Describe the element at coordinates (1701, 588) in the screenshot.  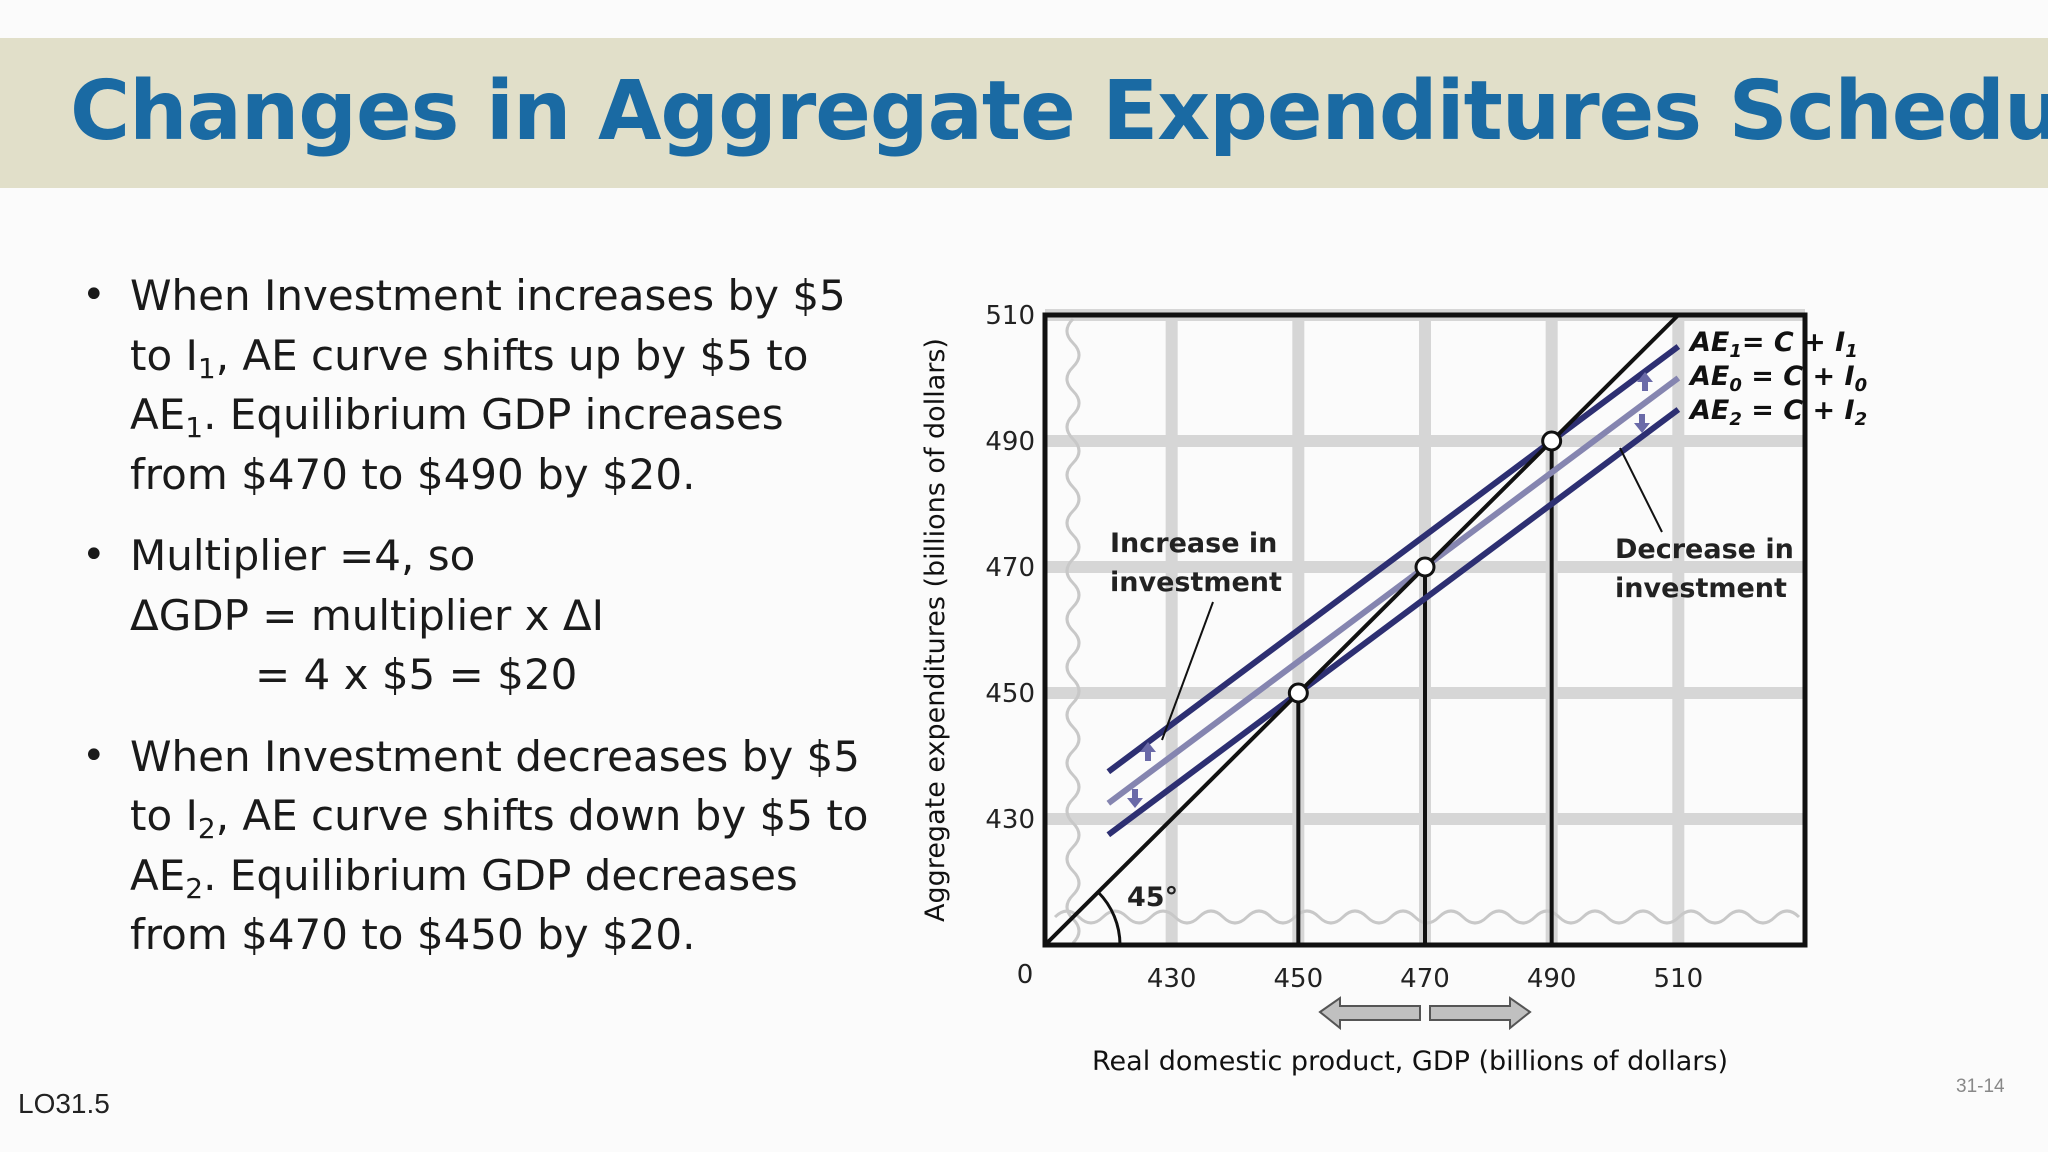
I see `decrease-label: investment` at that location.